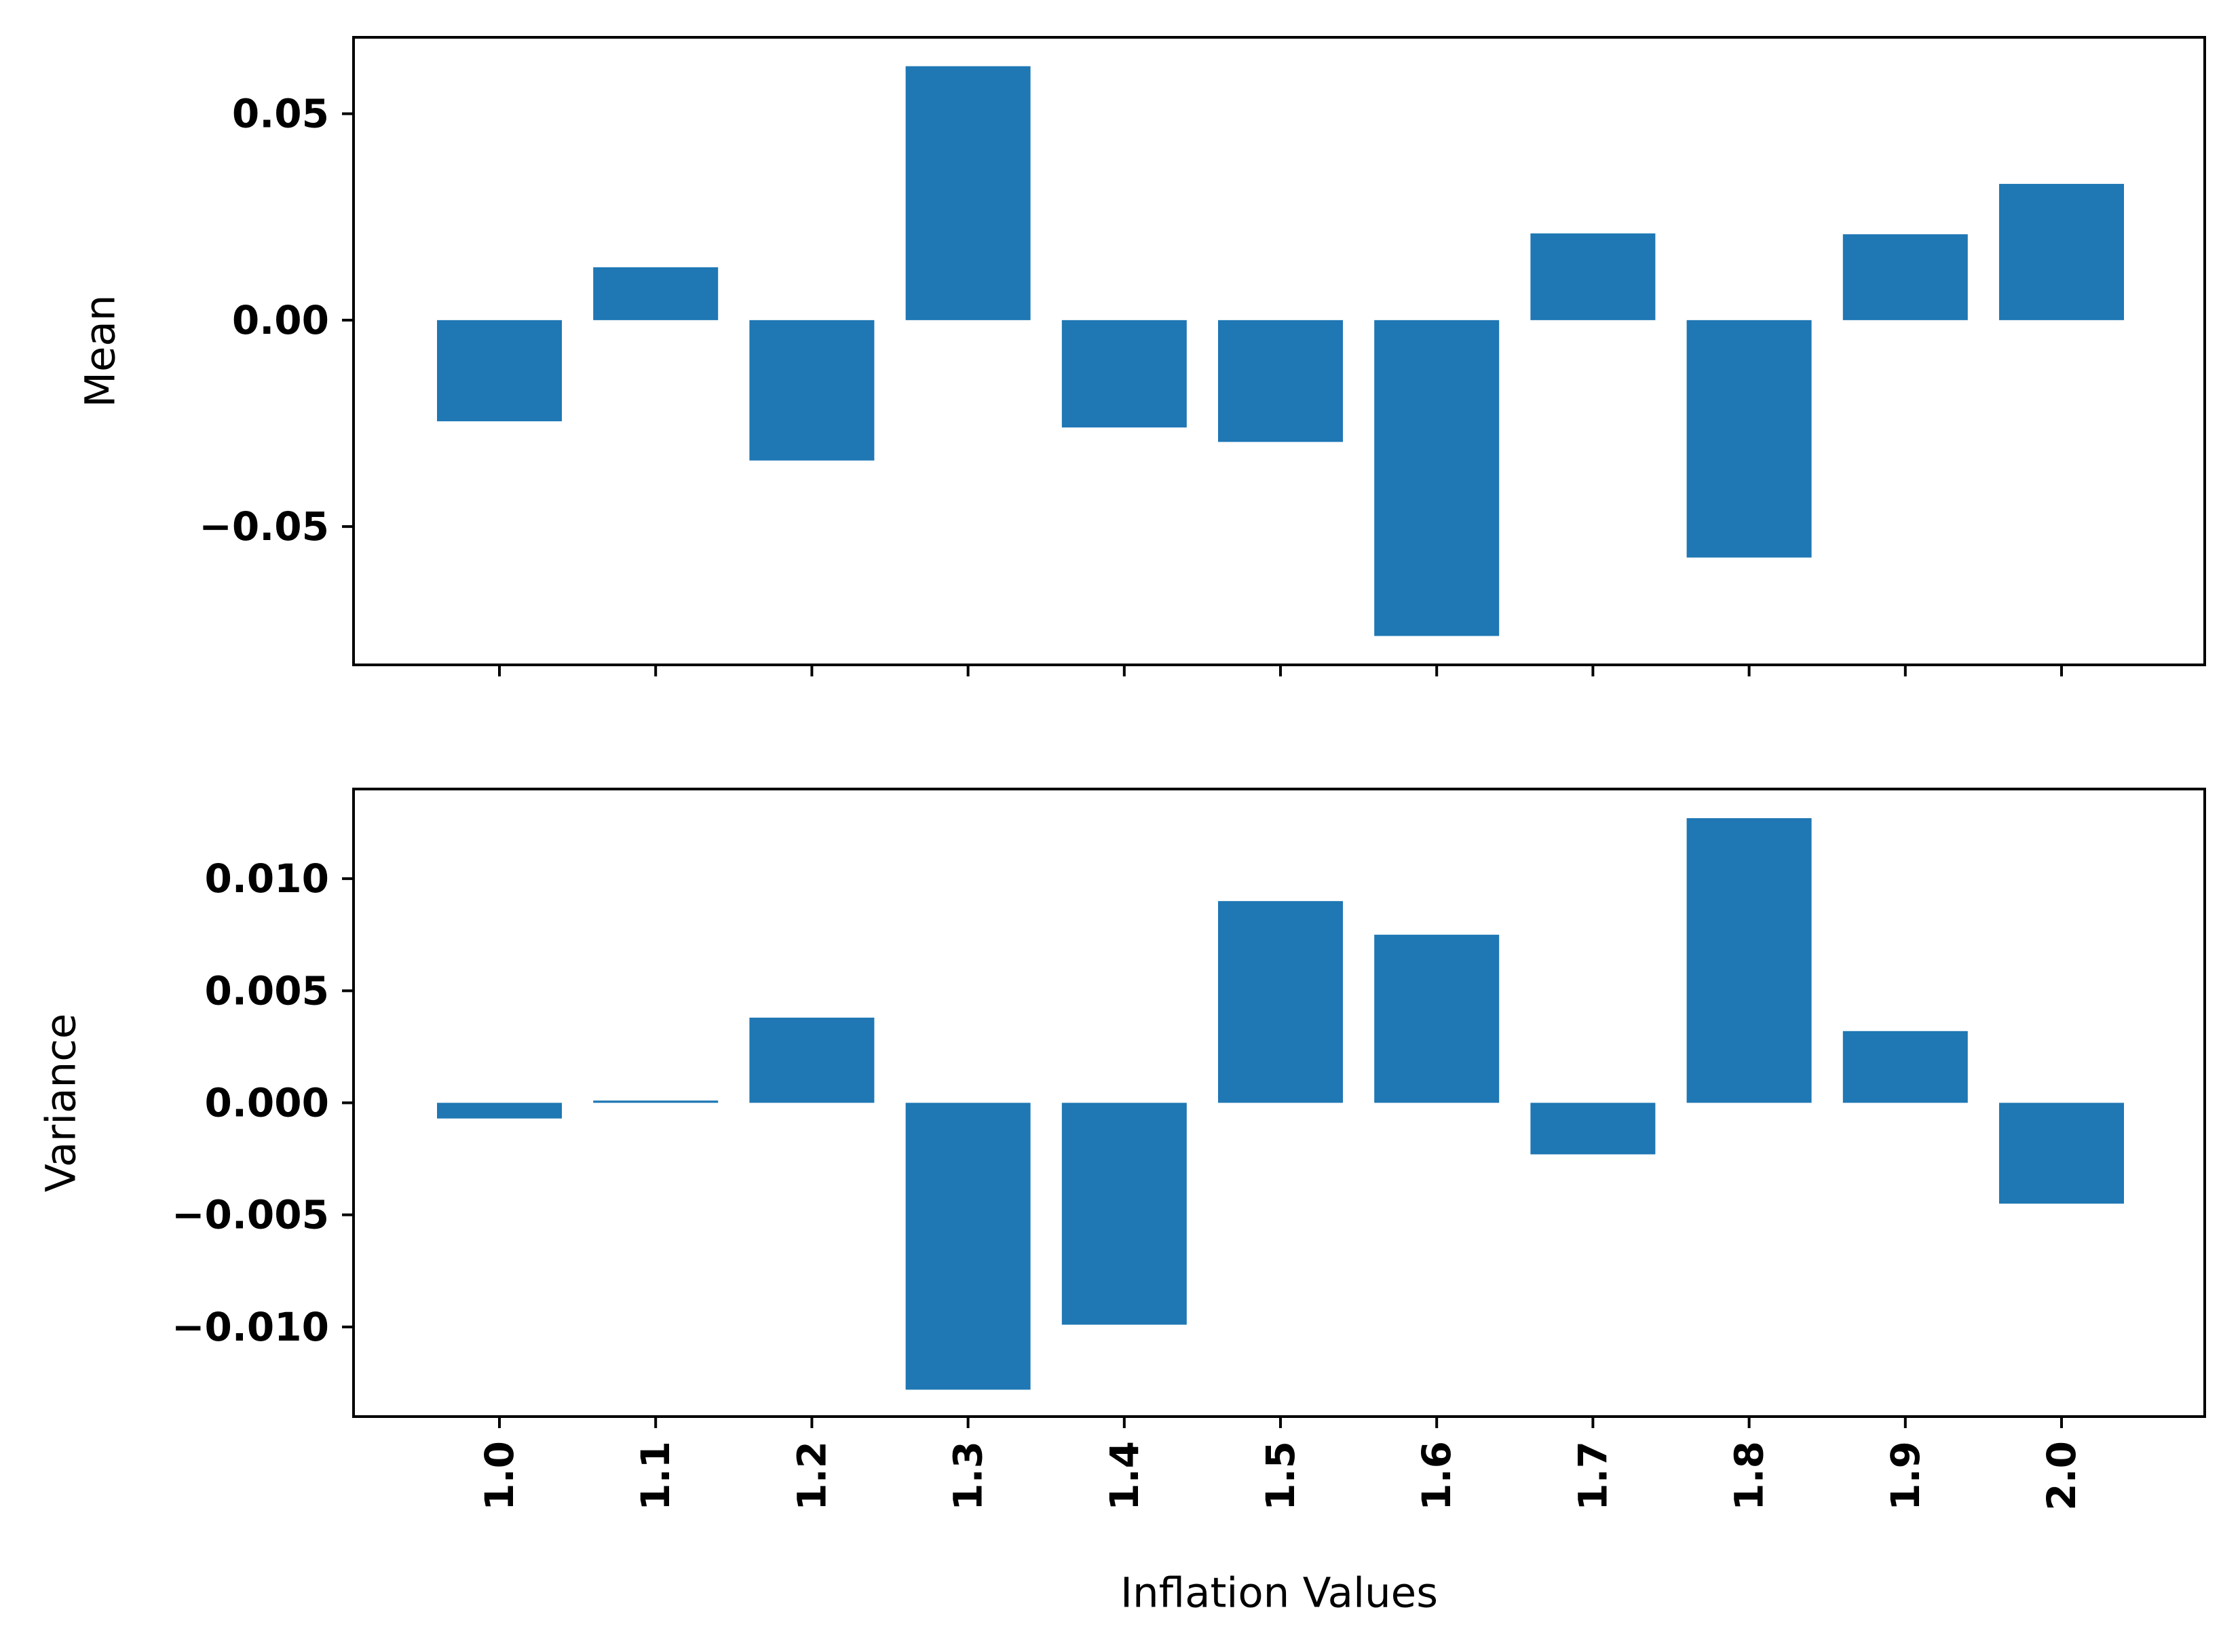 The height and width of the screenshot is (1652, 2240). I want to click on x-tick-label-1.7: 1.7, so click(1593, 1476).